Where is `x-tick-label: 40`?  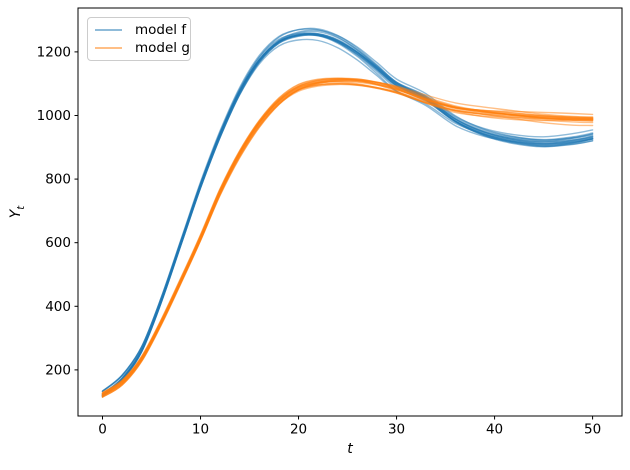
x-tick-label: 40 is located at coordinates (494, 430).